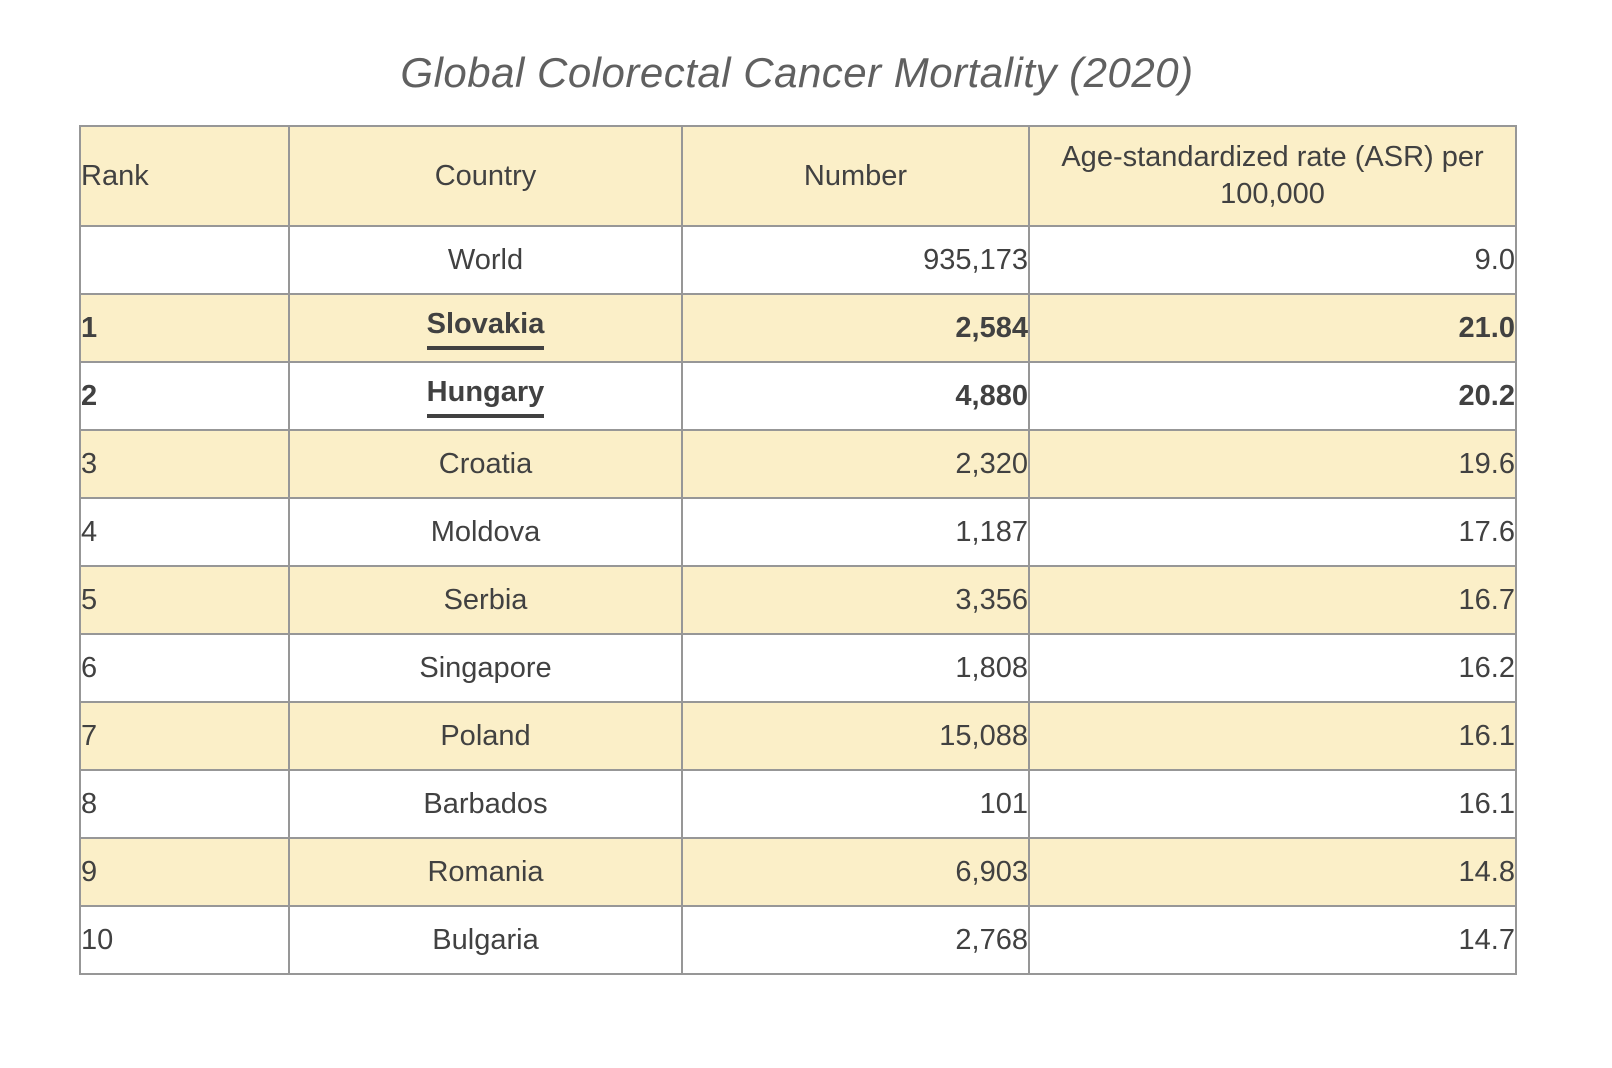 The width and height of the screenshot is (1612, 1068). Describe the element at coordinates (184, 736) in the screenshot. I see `rank-cell: 7` at that location.